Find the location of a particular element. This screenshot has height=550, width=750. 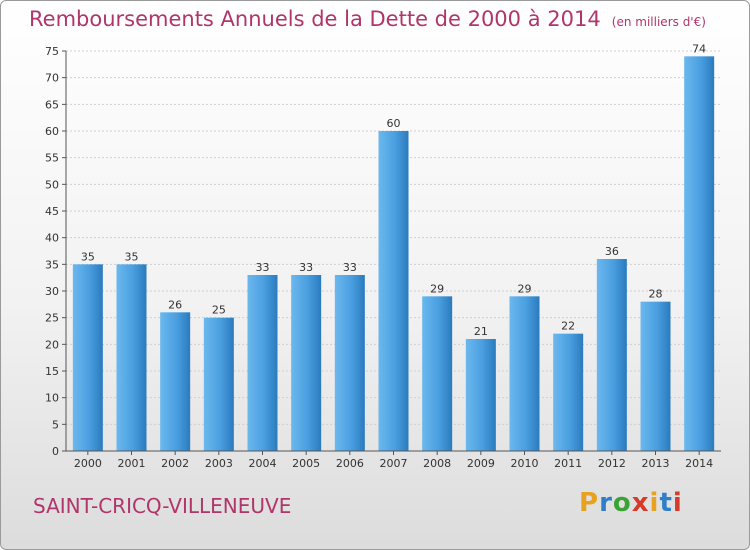

y-tick-label: 5 is located at coordinates (55, 424).